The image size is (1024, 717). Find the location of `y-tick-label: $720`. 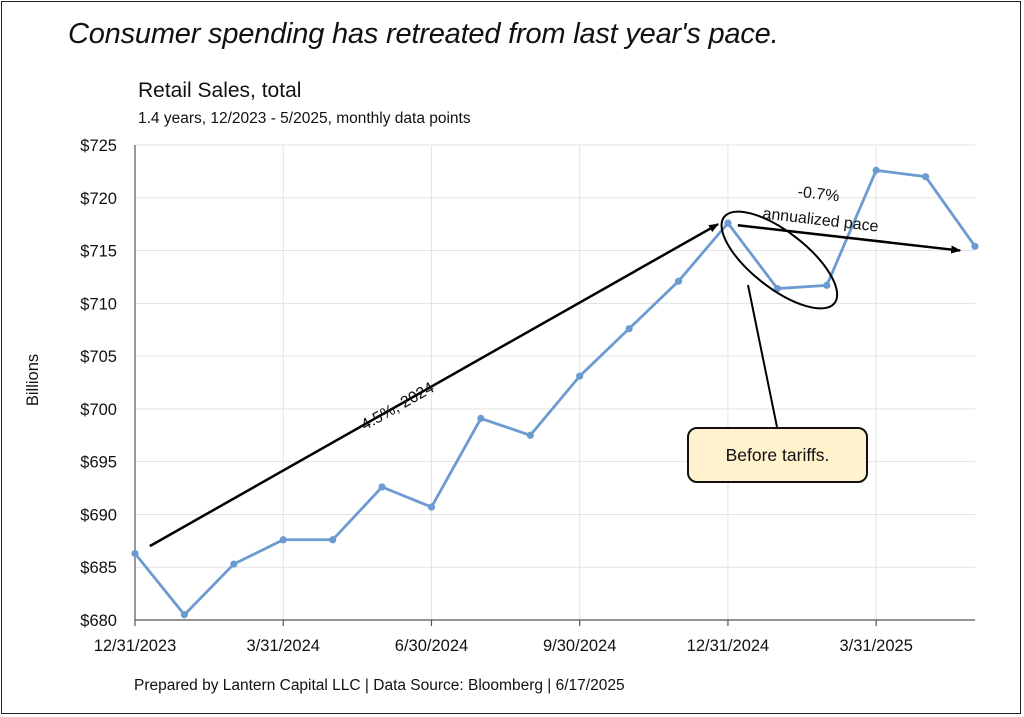

y-tick-label: $720 is located at coordinates (98, 199).